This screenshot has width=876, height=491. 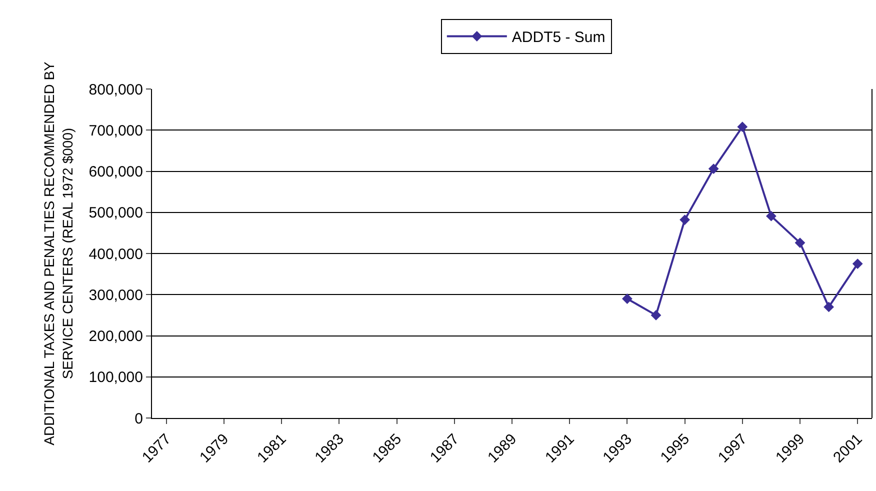 I want to click on y-tick-label: 800,000, so click(x=115, y=89).